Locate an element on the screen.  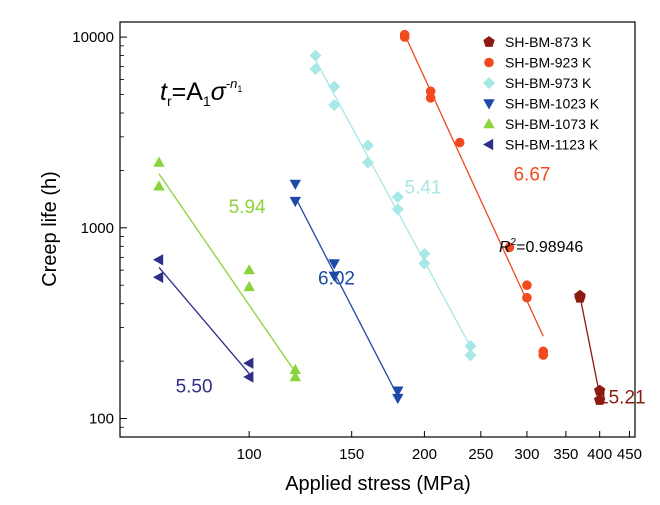
x-tick-label: 150 is located at coordinates (351, 454).